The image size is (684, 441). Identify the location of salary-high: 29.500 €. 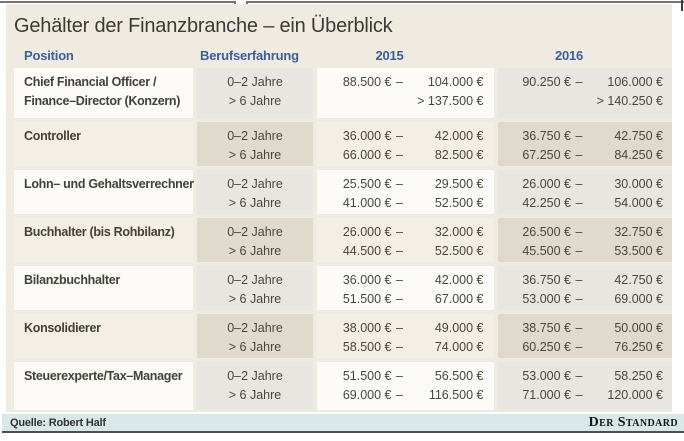
(459, 184).